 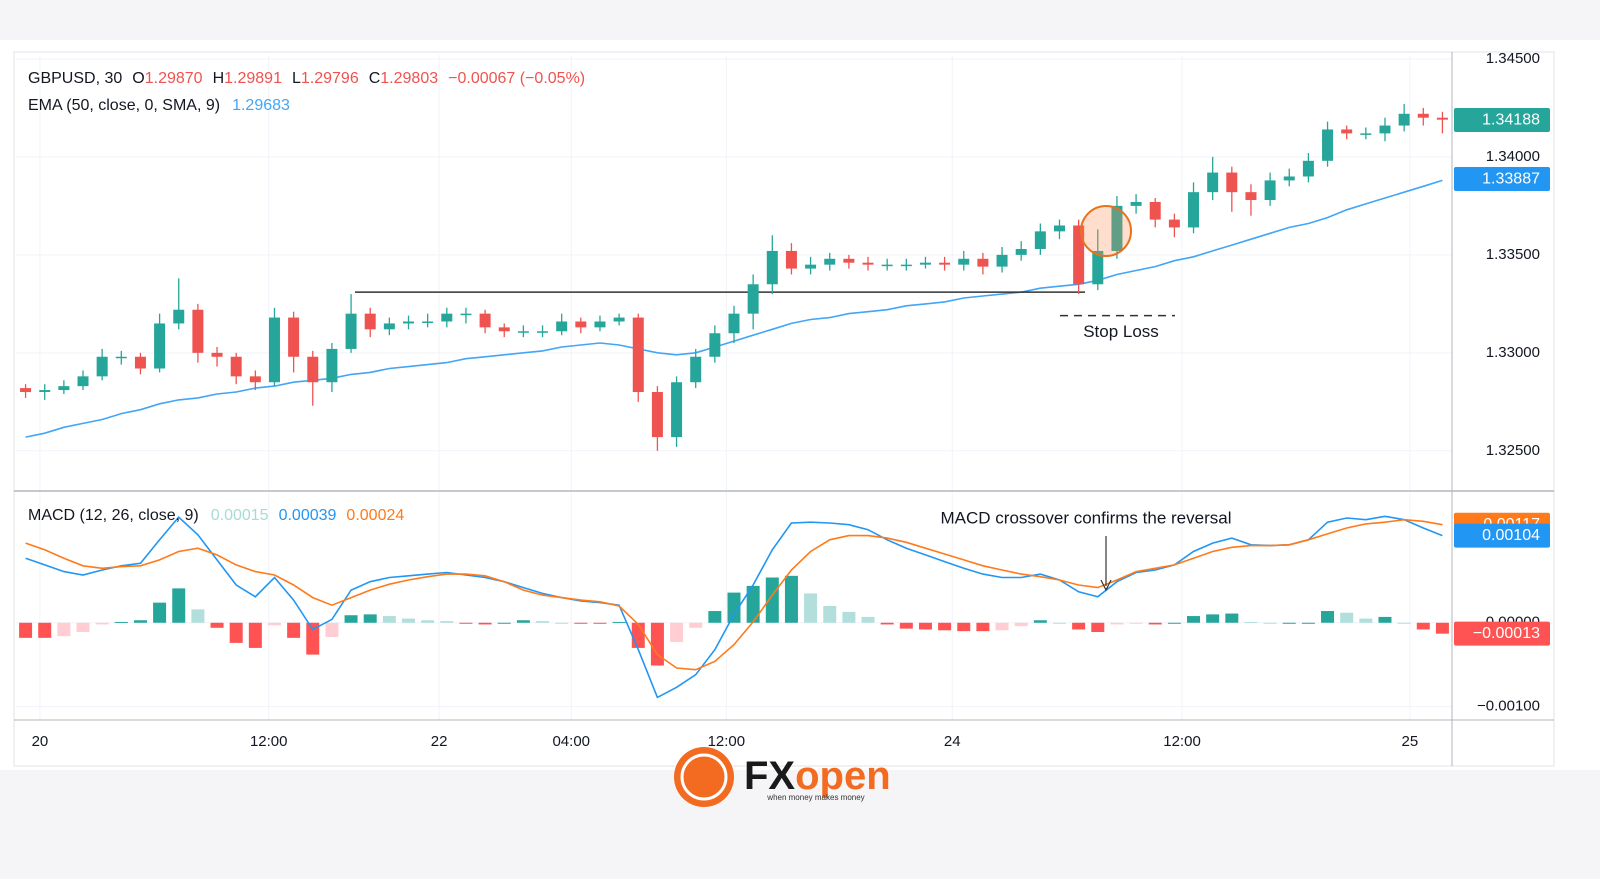 I want to click on y-tick-label: 1.33500, so click(x=1513, y=254).